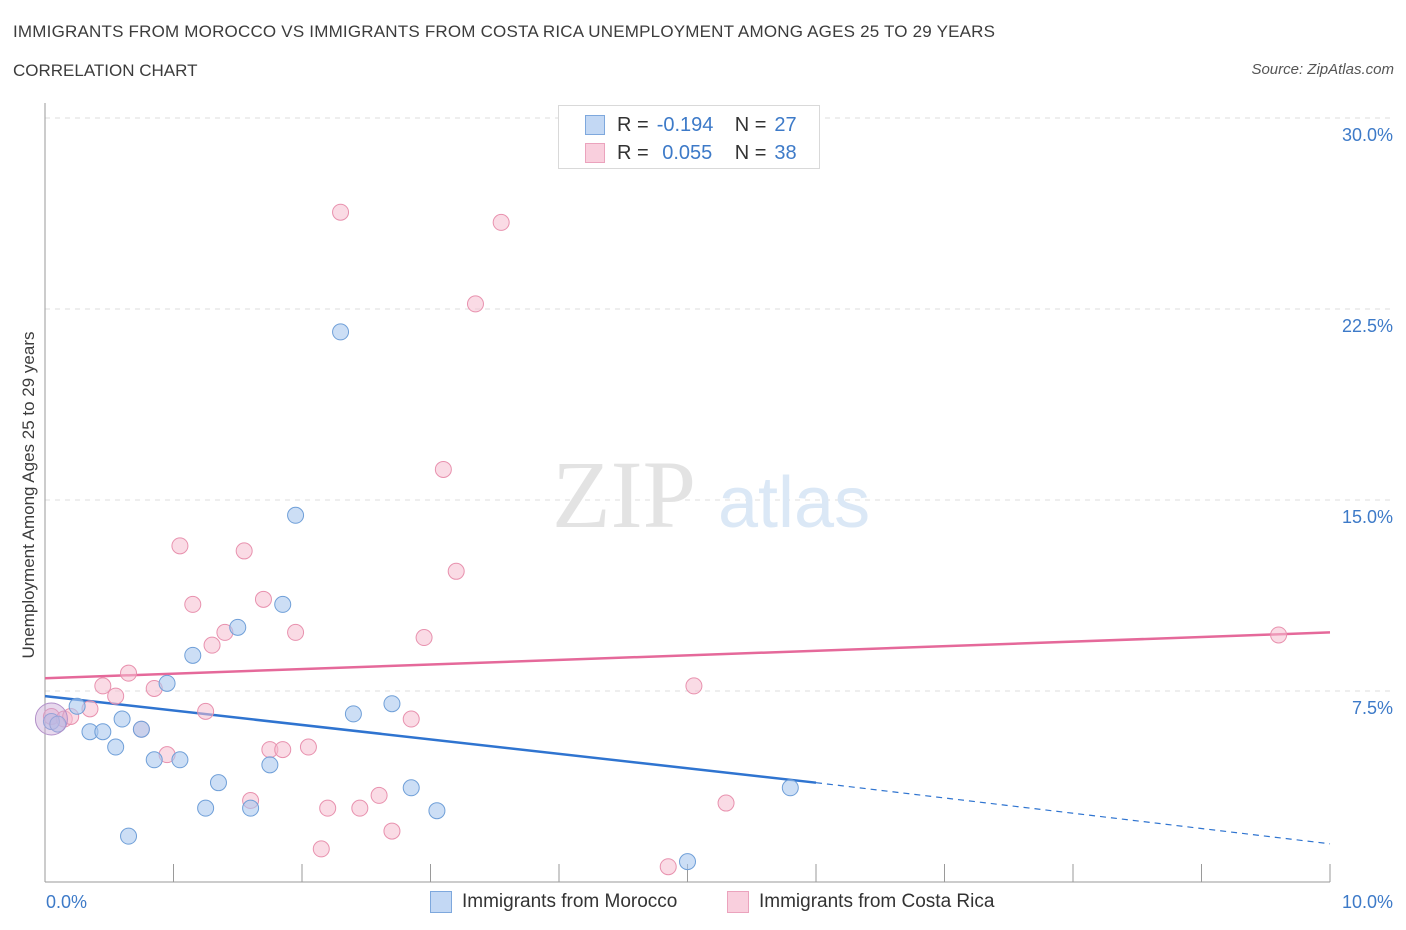 The height and width of the screenshot is (930, 1406). Describe the element at coordinates (785, 124) in the screenshot. I see `legend-n-value: 27` at that location.